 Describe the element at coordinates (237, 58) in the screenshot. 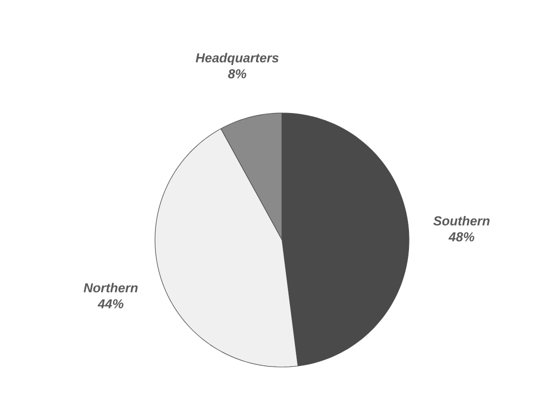

I see `slice-label: Headquarters` at that location.